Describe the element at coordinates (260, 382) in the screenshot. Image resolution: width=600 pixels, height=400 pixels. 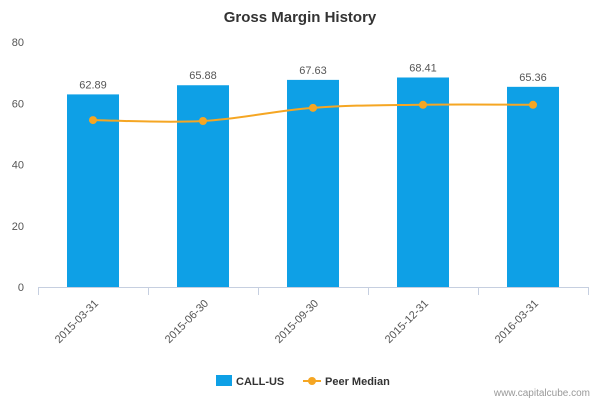
I see `legend-label-call-us: CALL-US` at that location.